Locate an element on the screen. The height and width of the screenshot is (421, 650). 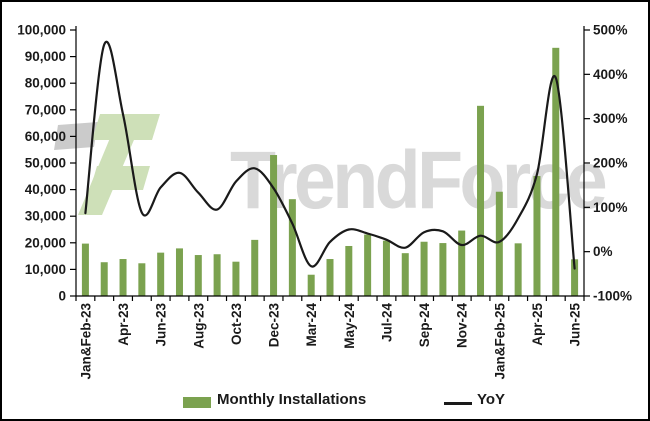
left-axis-label: 80,000 is located at coordinates (45, 83).